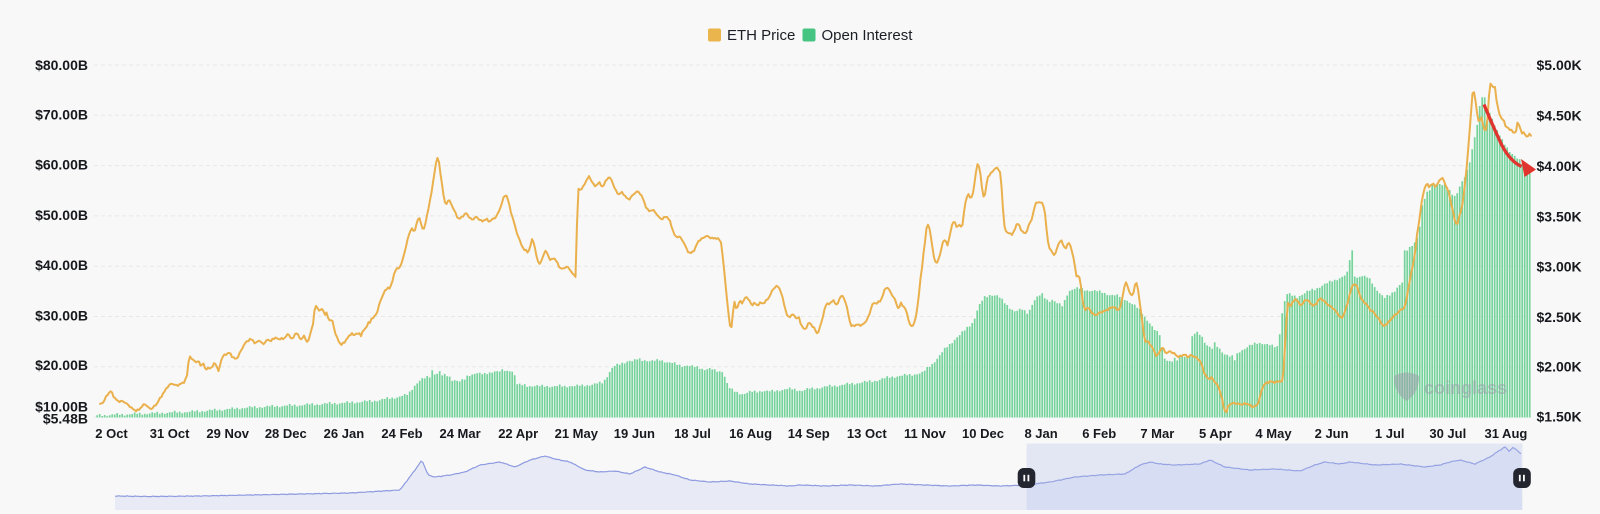  What do you see at coordinates (1273, 433) in the screenshot?
I see `svg-text: 4 May` at bounding box center [1273, 433].